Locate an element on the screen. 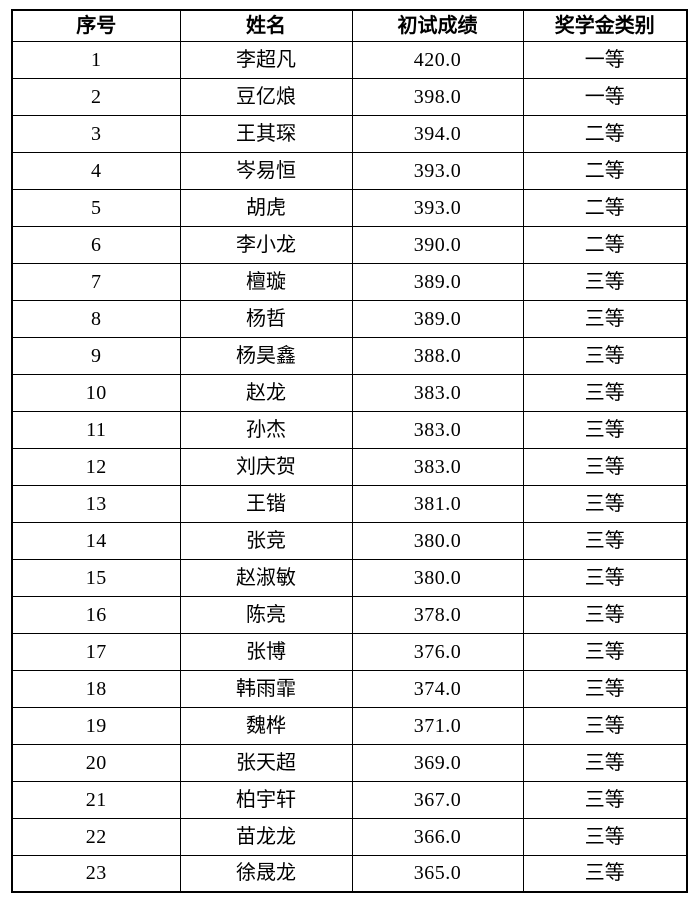  cell-score: 367.0 is located at coordinates (437, 799).